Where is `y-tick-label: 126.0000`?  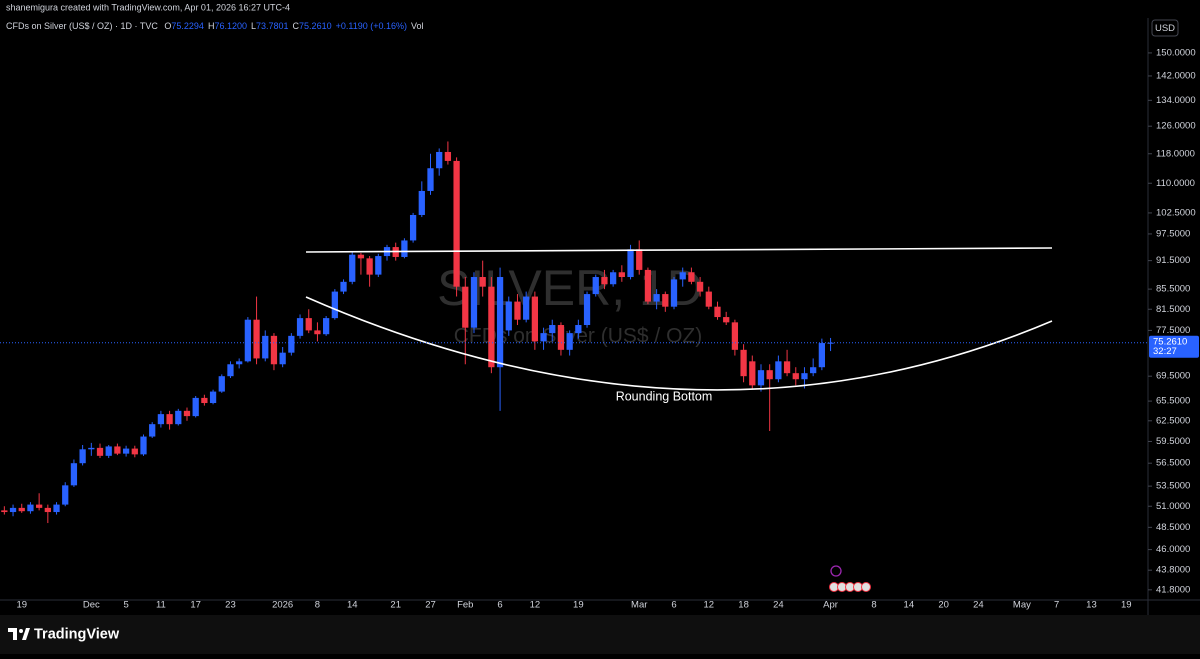 y-tick-label: 126.0000 is located at coordinates (1176, 126).